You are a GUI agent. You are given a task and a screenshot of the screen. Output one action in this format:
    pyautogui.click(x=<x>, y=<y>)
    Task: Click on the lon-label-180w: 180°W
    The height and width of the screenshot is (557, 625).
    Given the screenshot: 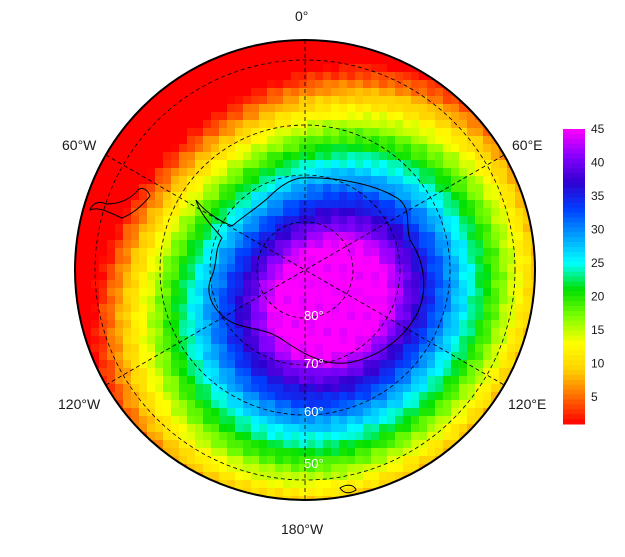 What is the action you would take?
    pyautogui.click(x=302, y=529)
    